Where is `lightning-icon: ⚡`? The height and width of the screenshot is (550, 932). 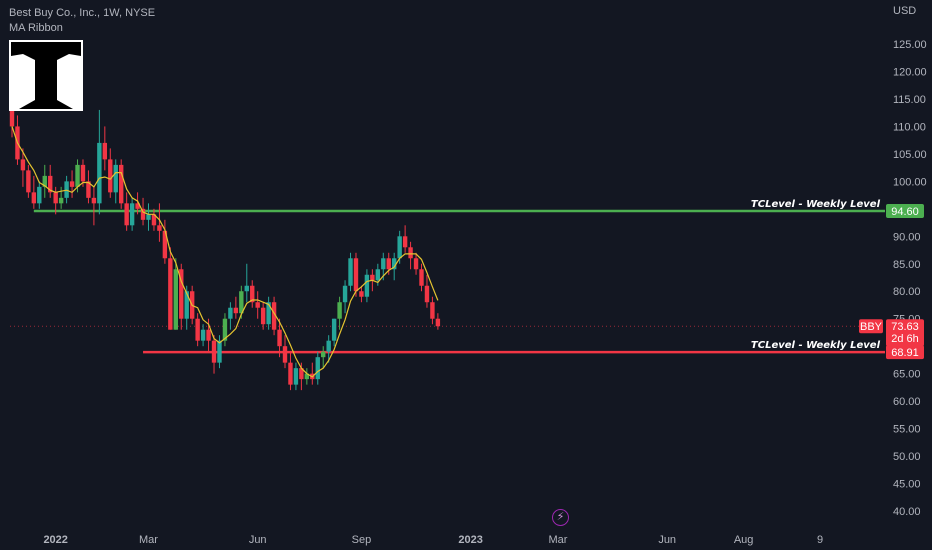 lightning-icon: ⚡ is located at coordinates (560, 517).